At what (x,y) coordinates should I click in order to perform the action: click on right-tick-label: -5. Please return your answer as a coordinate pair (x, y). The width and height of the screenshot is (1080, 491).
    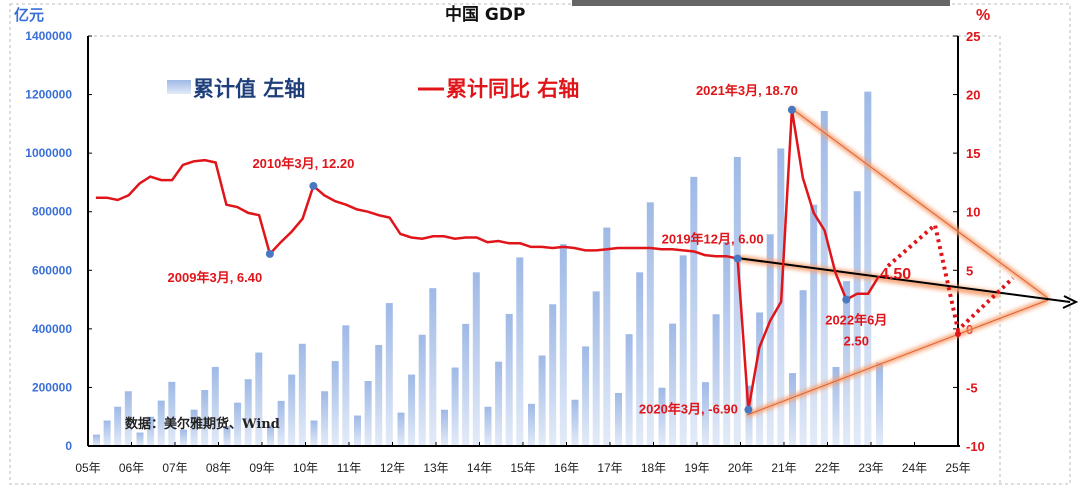
    Looking at the image, I should click on (972, 387).